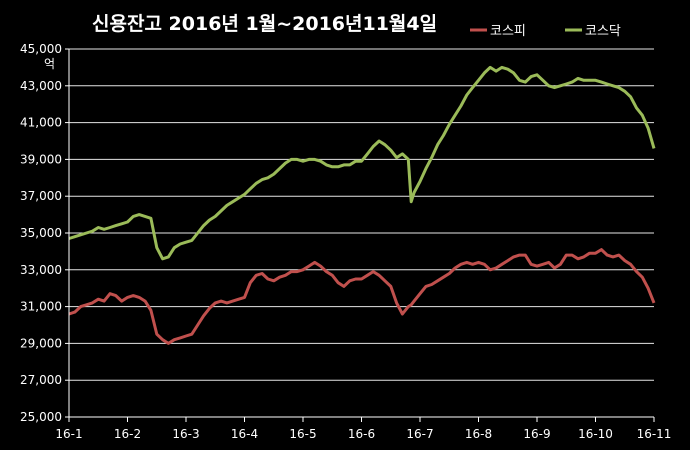 The image size is (690, 450). What do you see at coordinates (302, 434) in the screenshot?
I see `x-tick-label: 16-5` at bounding box center [302, 434].